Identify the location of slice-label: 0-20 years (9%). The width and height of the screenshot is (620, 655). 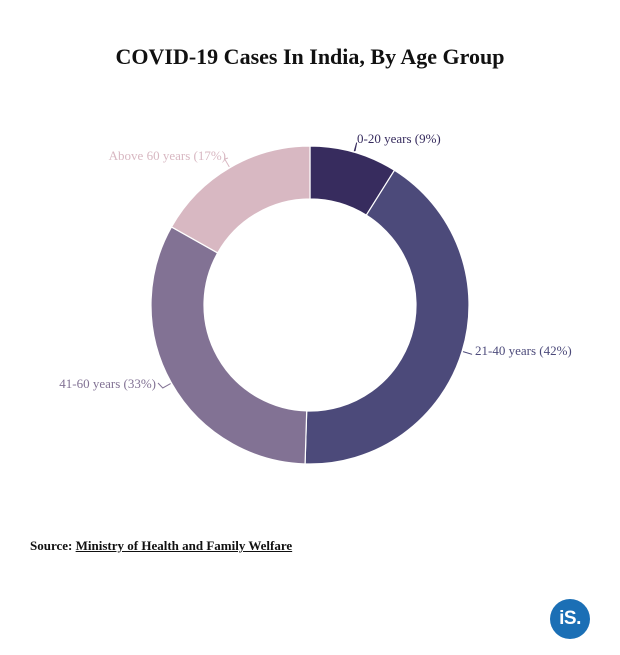
(399, 138).